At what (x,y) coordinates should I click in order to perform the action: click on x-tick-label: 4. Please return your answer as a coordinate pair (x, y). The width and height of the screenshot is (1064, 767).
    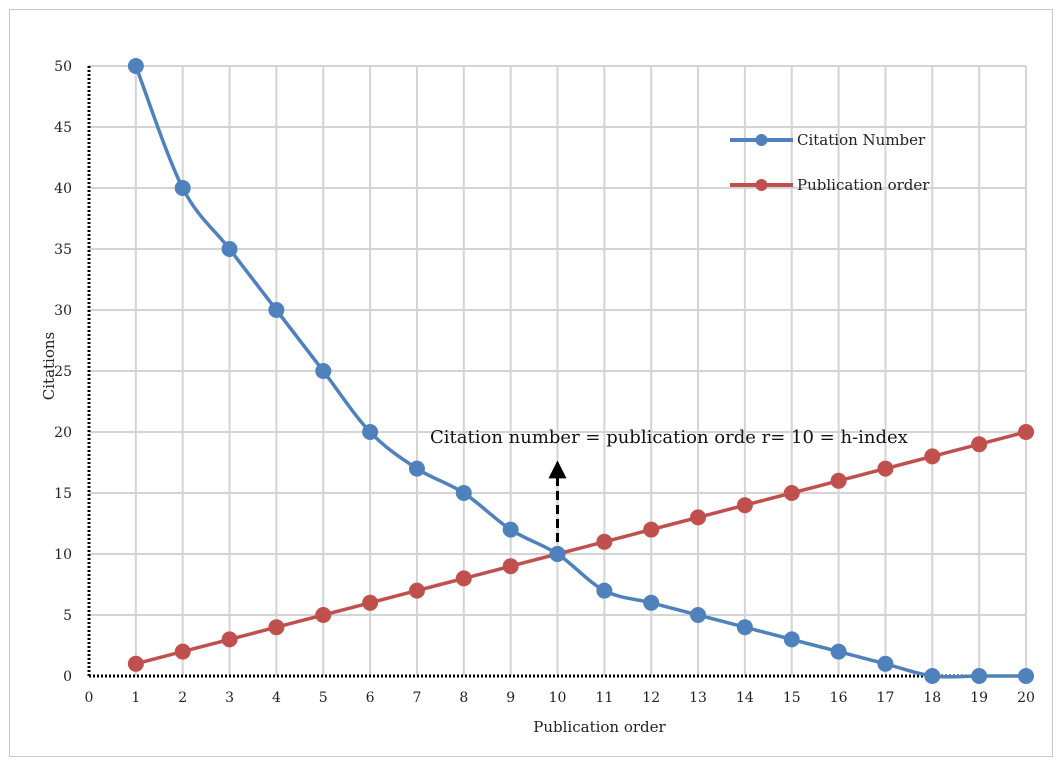
    Looking at the image, I should click on (276, 698).